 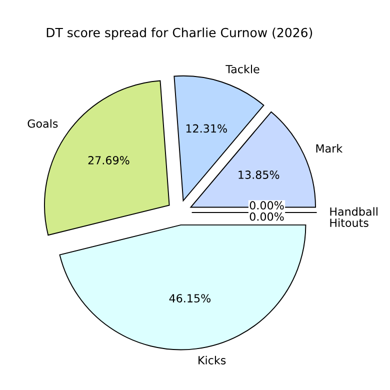 What do you see at coordinates (109, 160) in the screenshot?
I see `data-label: 27.69%` at bounding box center [109, 160].